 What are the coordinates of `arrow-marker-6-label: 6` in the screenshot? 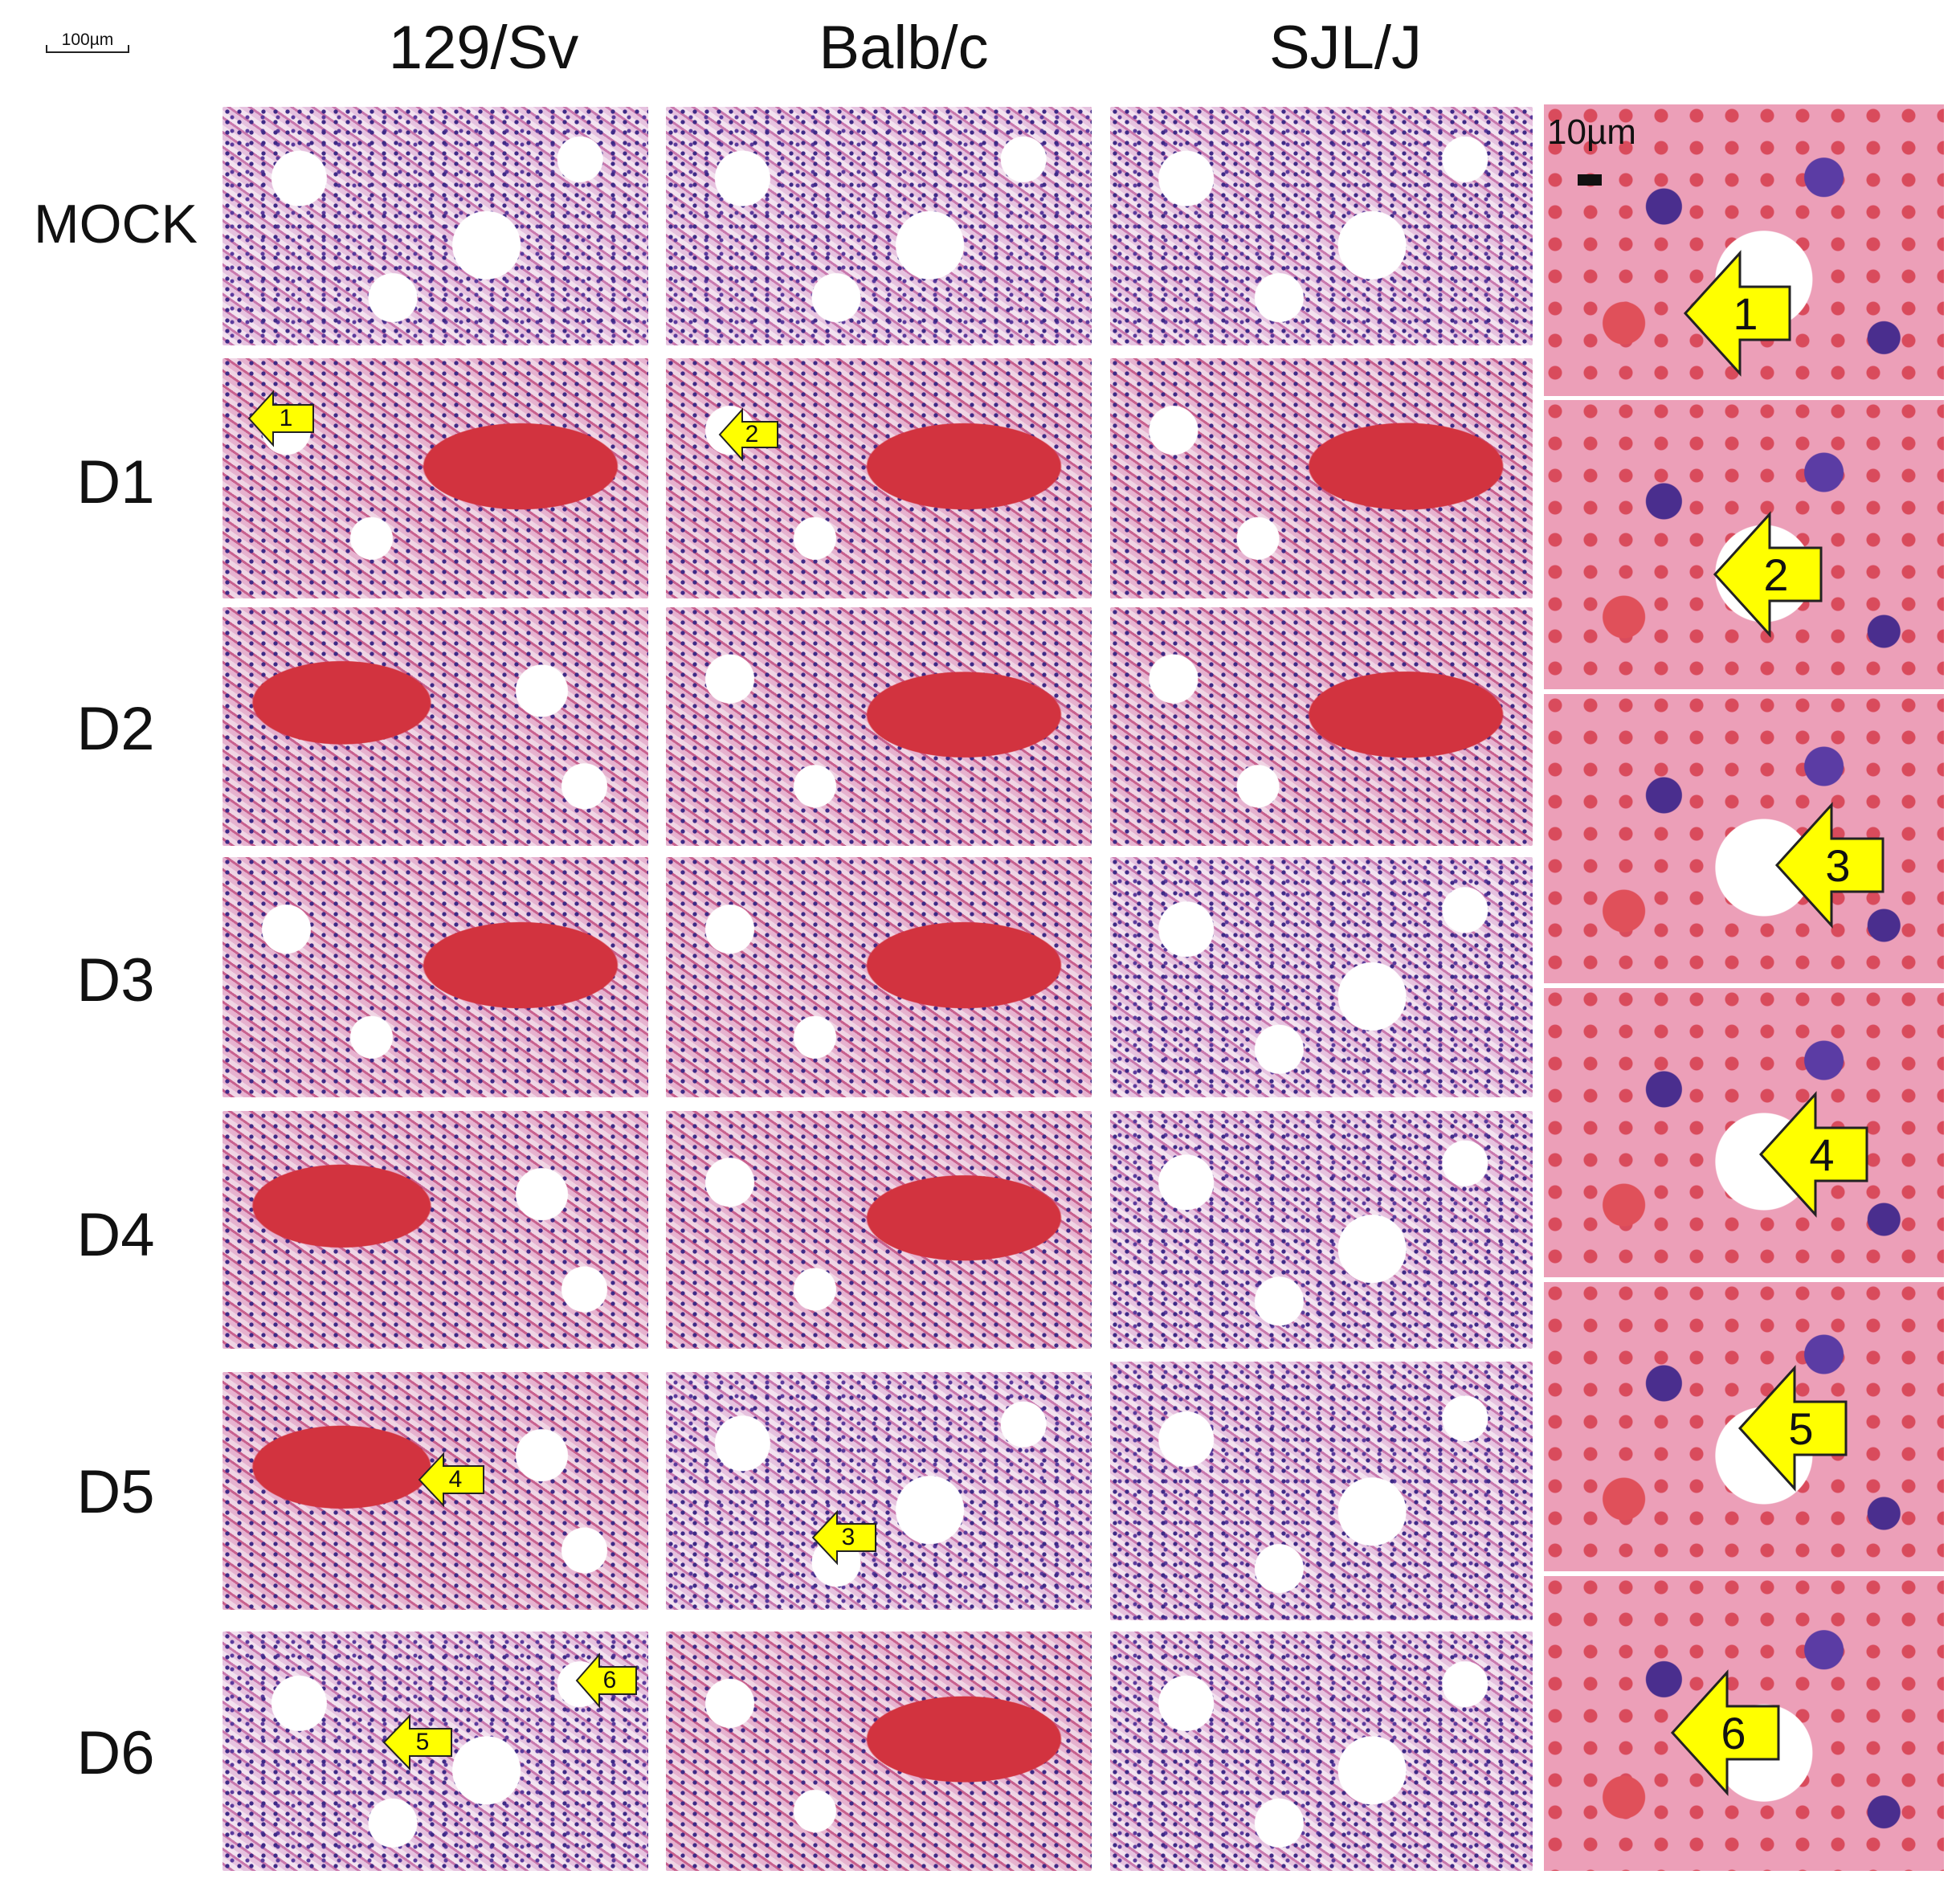 It's located at (609, 1680).